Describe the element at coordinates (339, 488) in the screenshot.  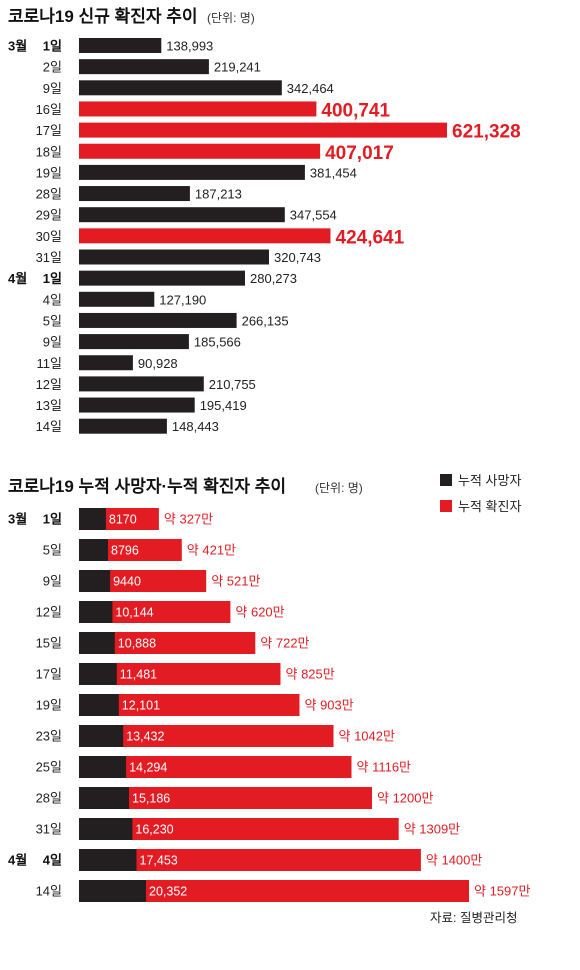
I see `chart2-unit-note: (단위: 명)` at that location.